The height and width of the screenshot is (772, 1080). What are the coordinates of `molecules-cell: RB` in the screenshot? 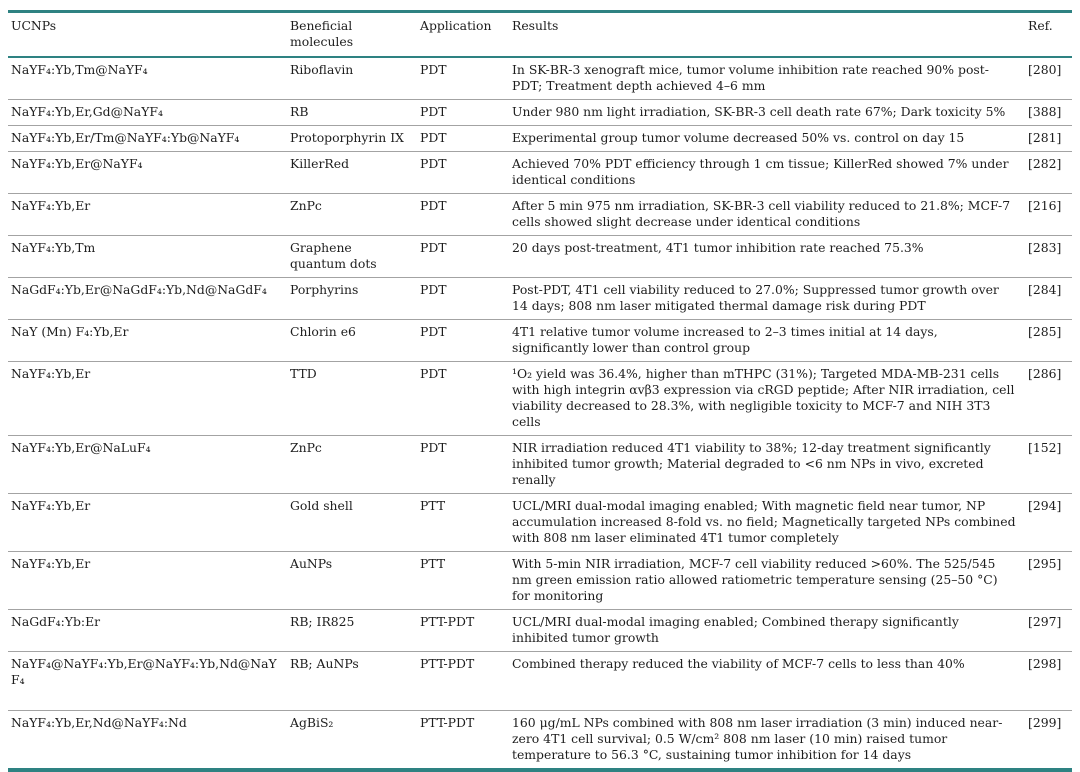 It's located at (355, 112).